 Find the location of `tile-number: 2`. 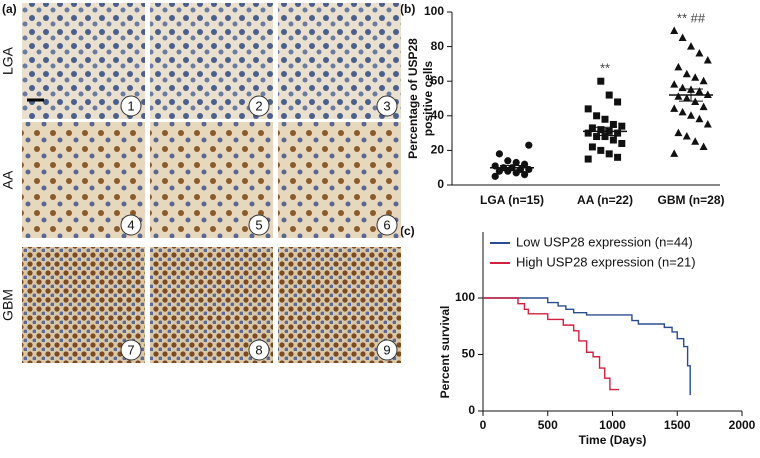

tile-number: 2 is located at coordinates (258, 105).